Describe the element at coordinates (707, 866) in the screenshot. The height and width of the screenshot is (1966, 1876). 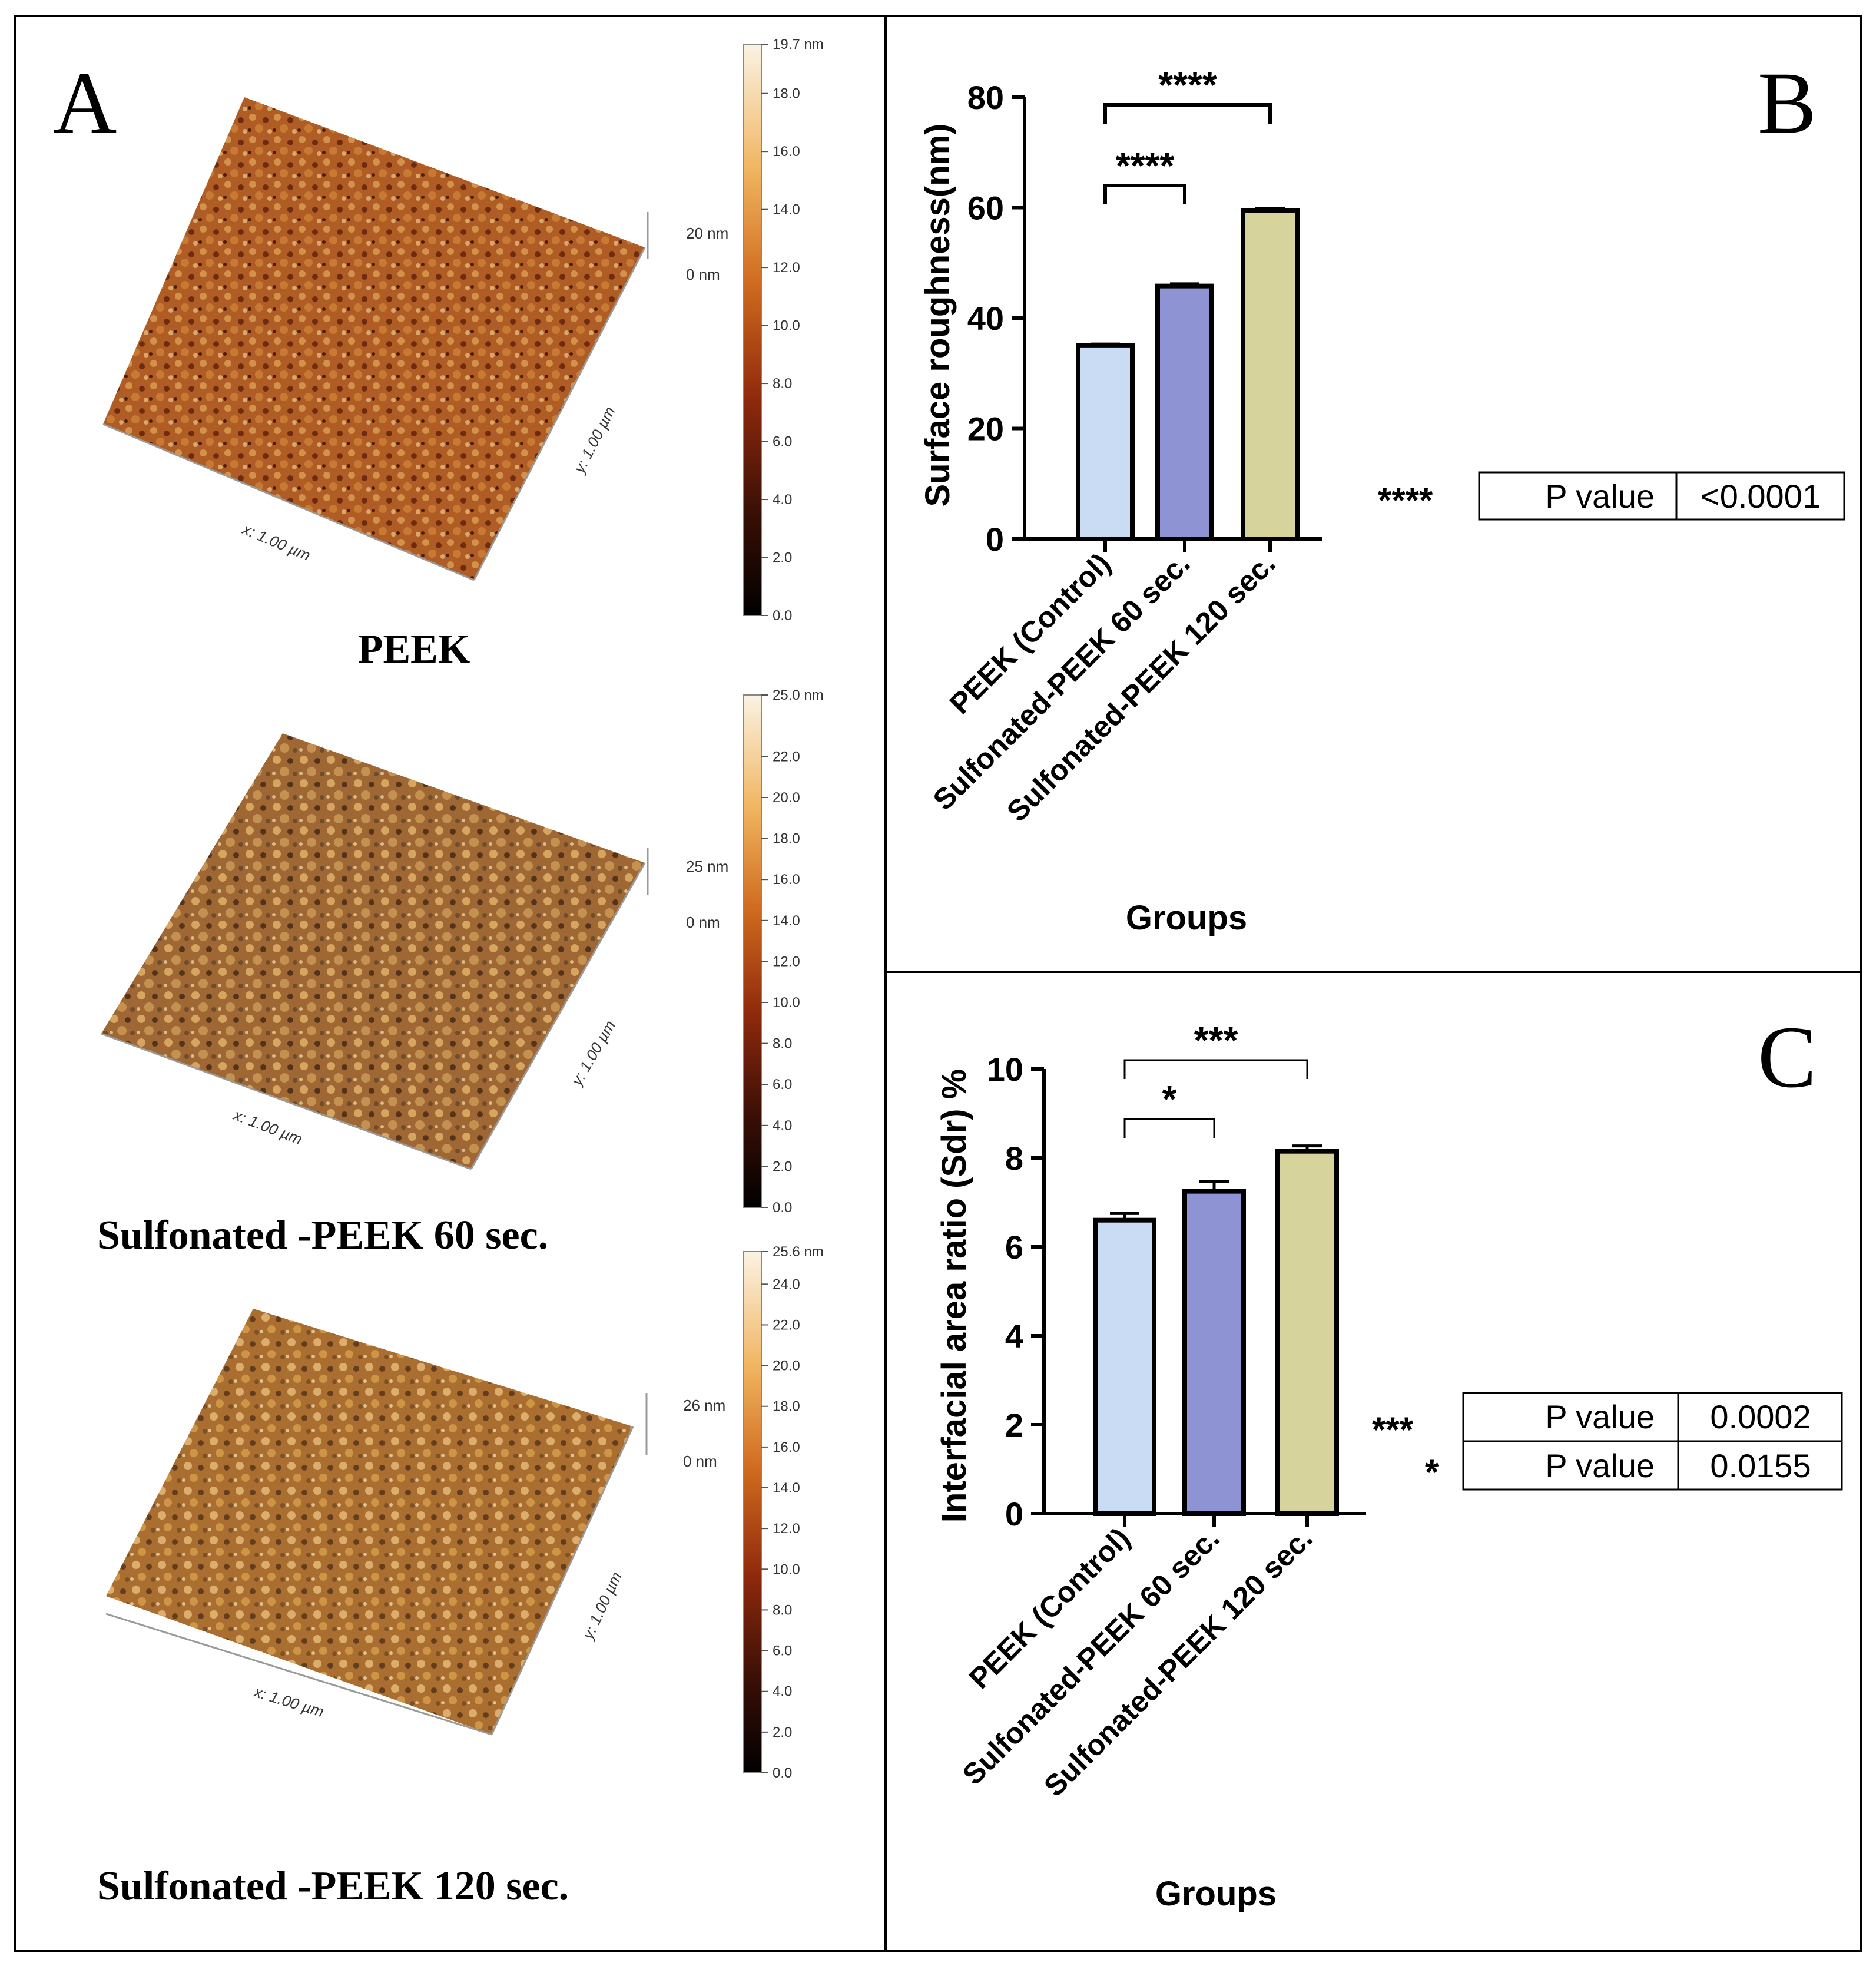
I see `afm-height-label: 25 nm` at that location.